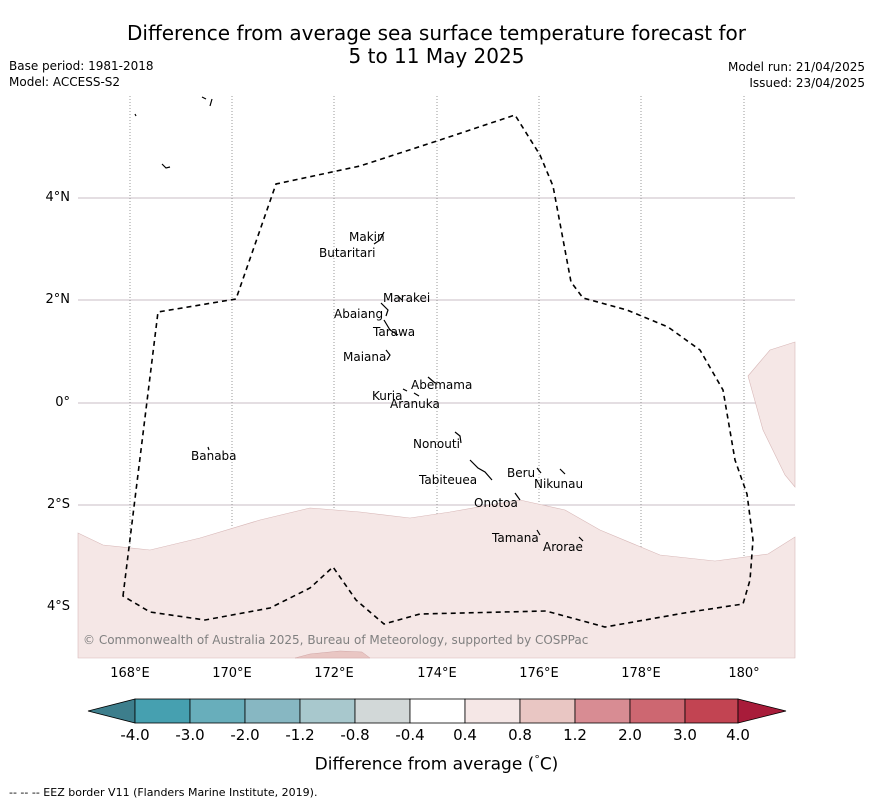  Describe the element at coordinates (407, 298) in the screenshot. I see `island-label-marakei: Marakei` at that location.